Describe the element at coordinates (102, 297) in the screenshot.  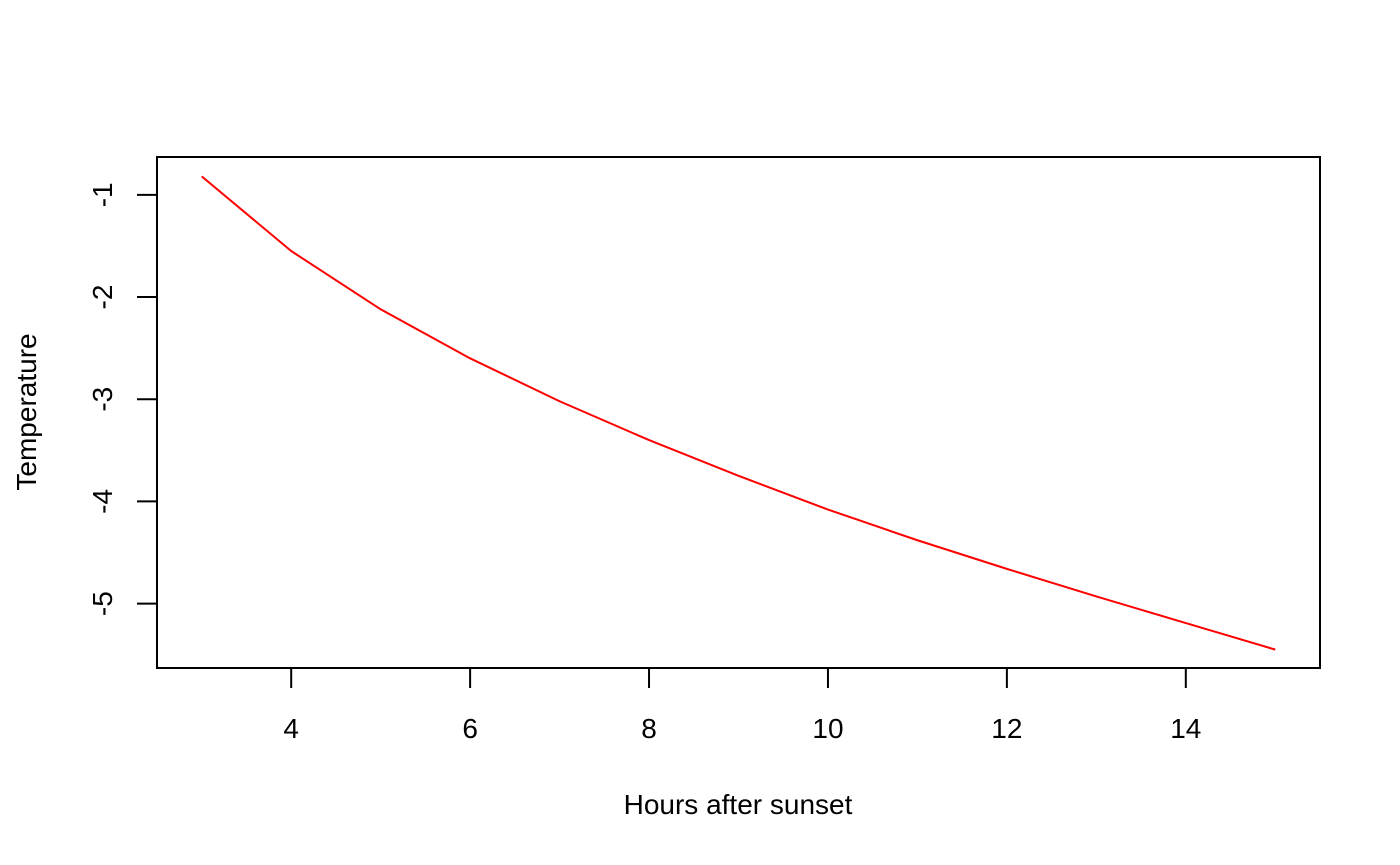
I see `y-tick-label: -2` at that location.